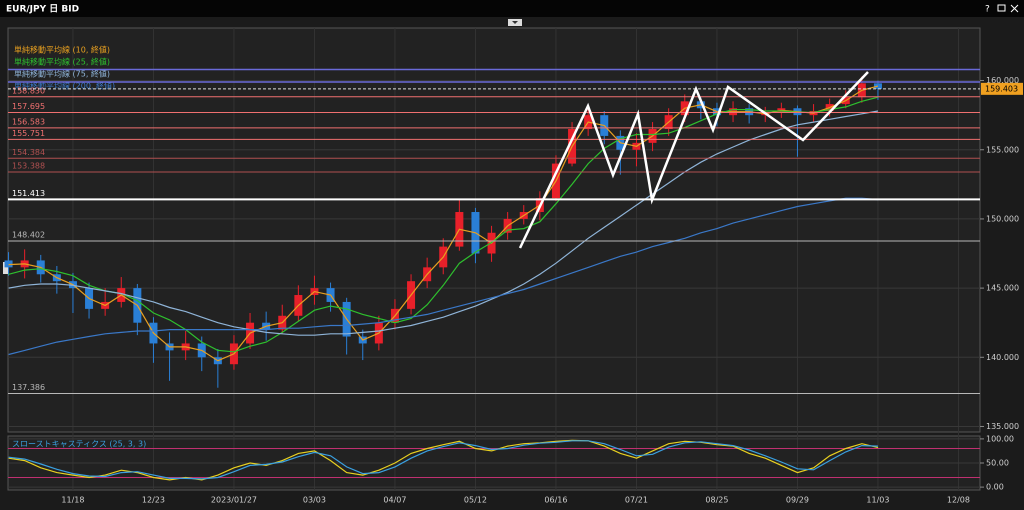 The height and width of the screenshot is (510, 1024). I want to click on x-tick-label: 06/16, so click(555, 500).